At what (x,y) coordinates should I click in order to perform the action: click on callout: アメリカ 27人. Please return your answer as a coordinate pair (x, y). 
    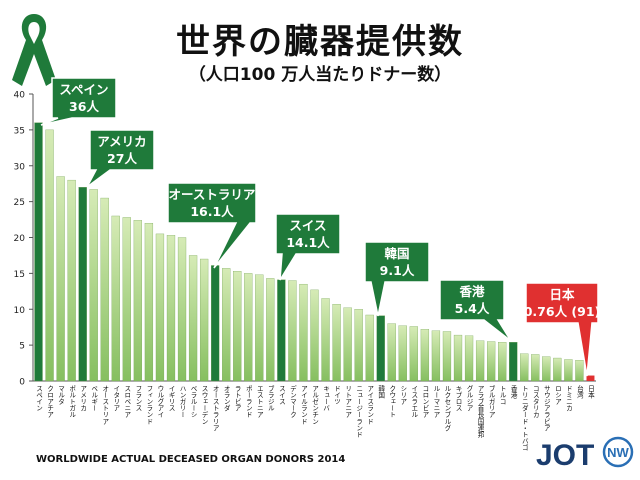
    Looking at the image, I should click on (120, 158).